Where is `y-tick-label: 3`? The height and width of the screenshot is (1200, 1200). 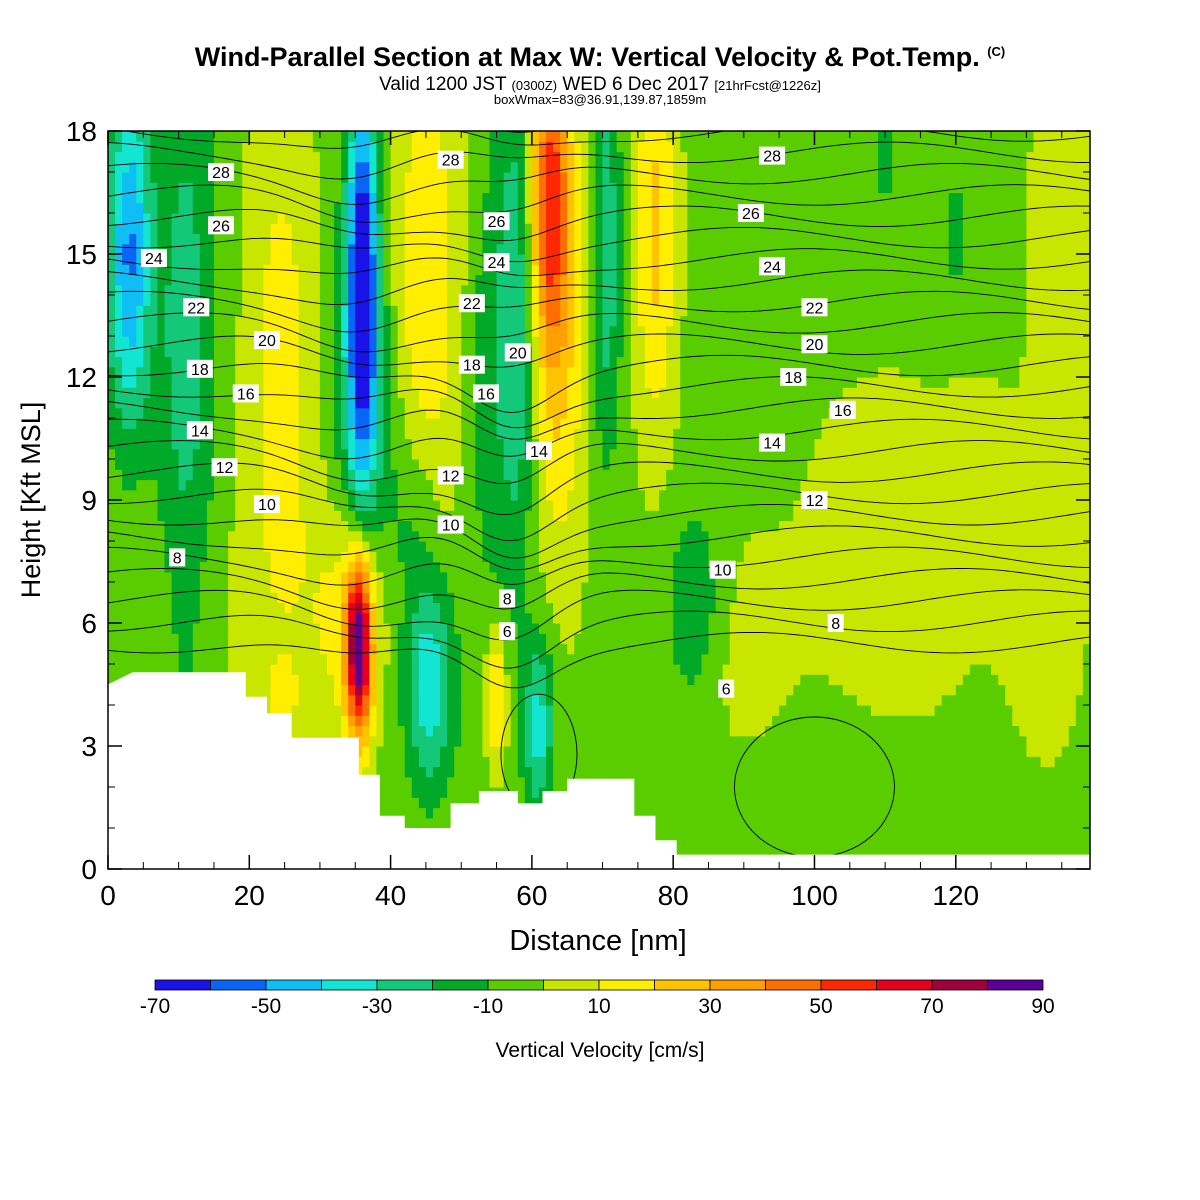 y-tick-label: 3 is located at coordinates (89, 746).